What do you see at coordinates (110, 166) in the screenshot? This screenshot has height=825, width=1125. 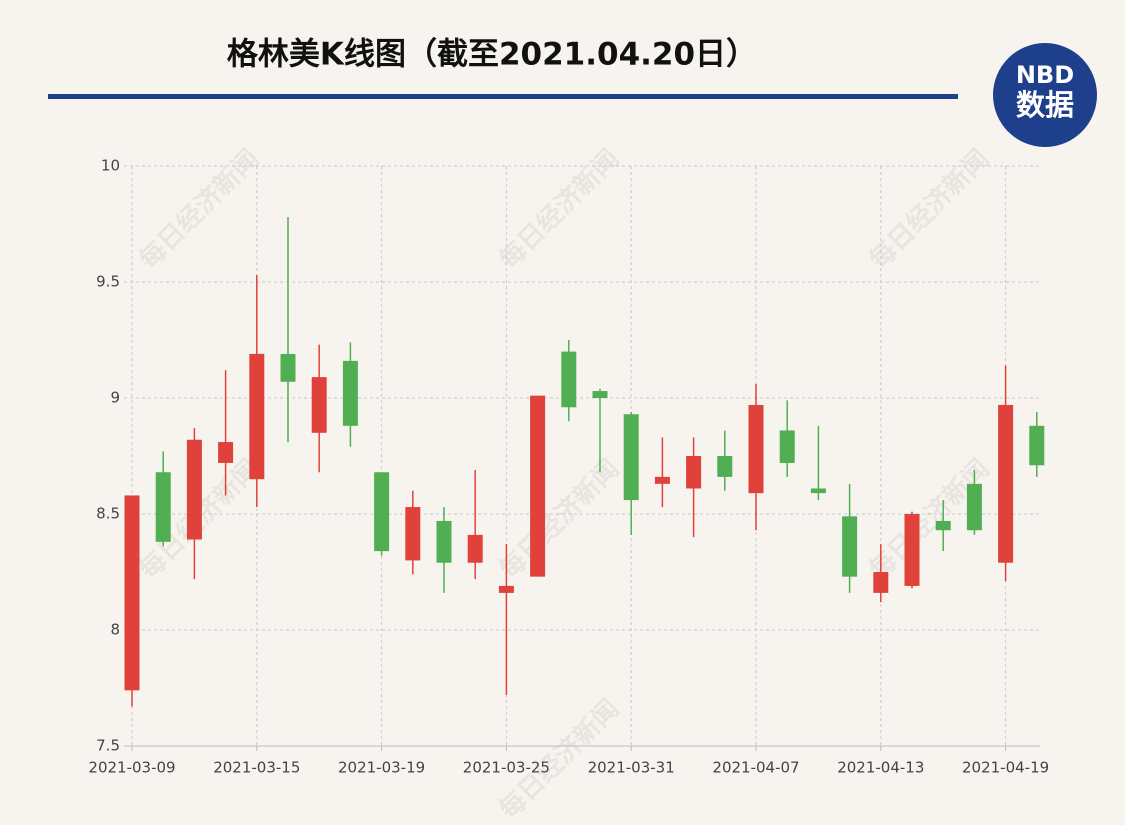 I see `y-tick-label: 10` at bounding box center [110, 166].